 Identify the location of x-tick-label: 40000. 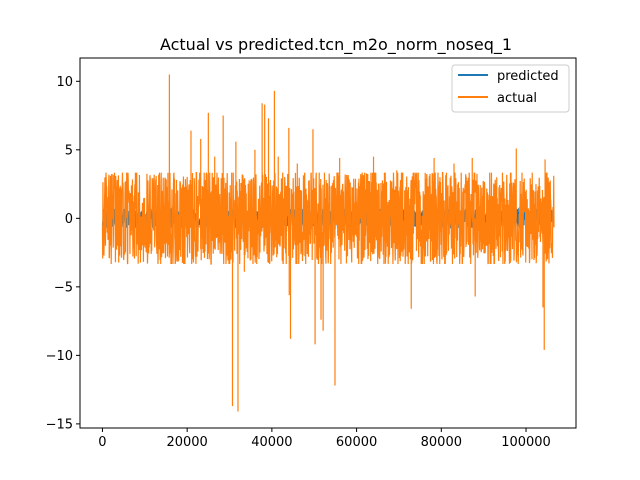
(271, 442).